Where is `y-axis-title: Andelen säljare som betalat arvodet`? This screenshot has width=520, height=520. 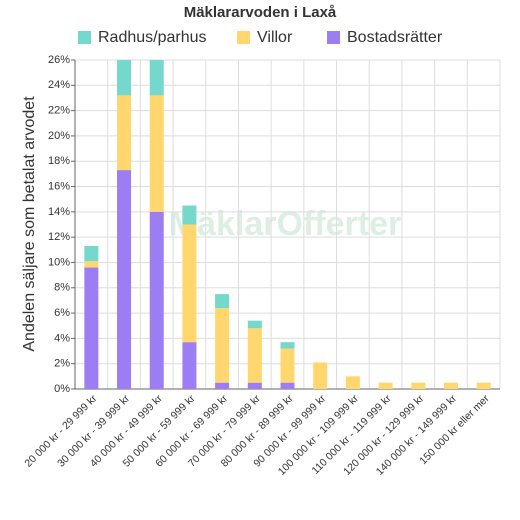
y-axis-title: Andelen säljare som betalat arvodet is located at coordinates (29, 224).